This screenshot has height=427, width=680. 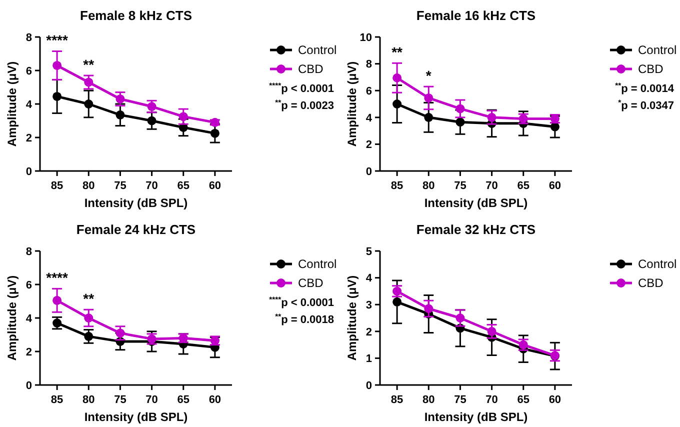 I want to click on y-tick-label: 3, so click(x=369, y=305).